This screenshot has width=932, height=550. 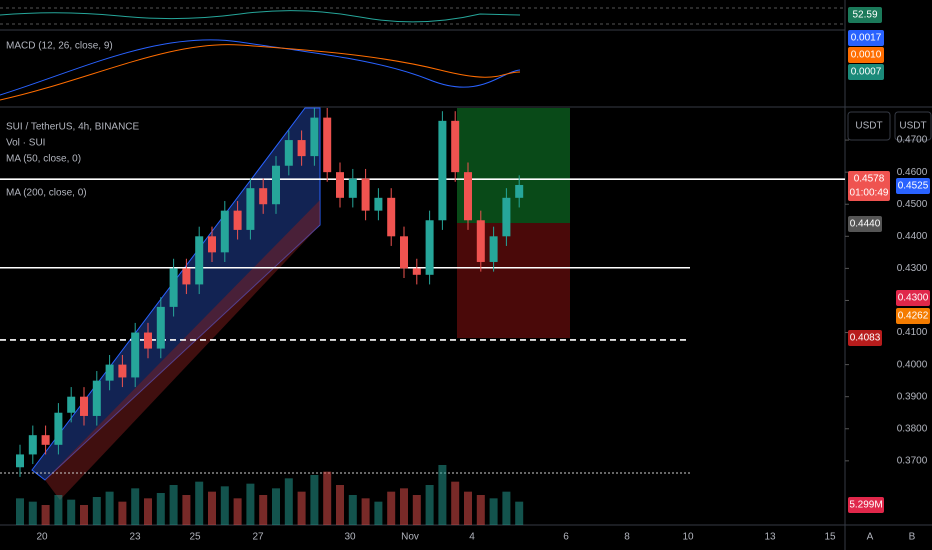 I want to click on y-tick-label: 0.3800, so click(x=912, y=428).